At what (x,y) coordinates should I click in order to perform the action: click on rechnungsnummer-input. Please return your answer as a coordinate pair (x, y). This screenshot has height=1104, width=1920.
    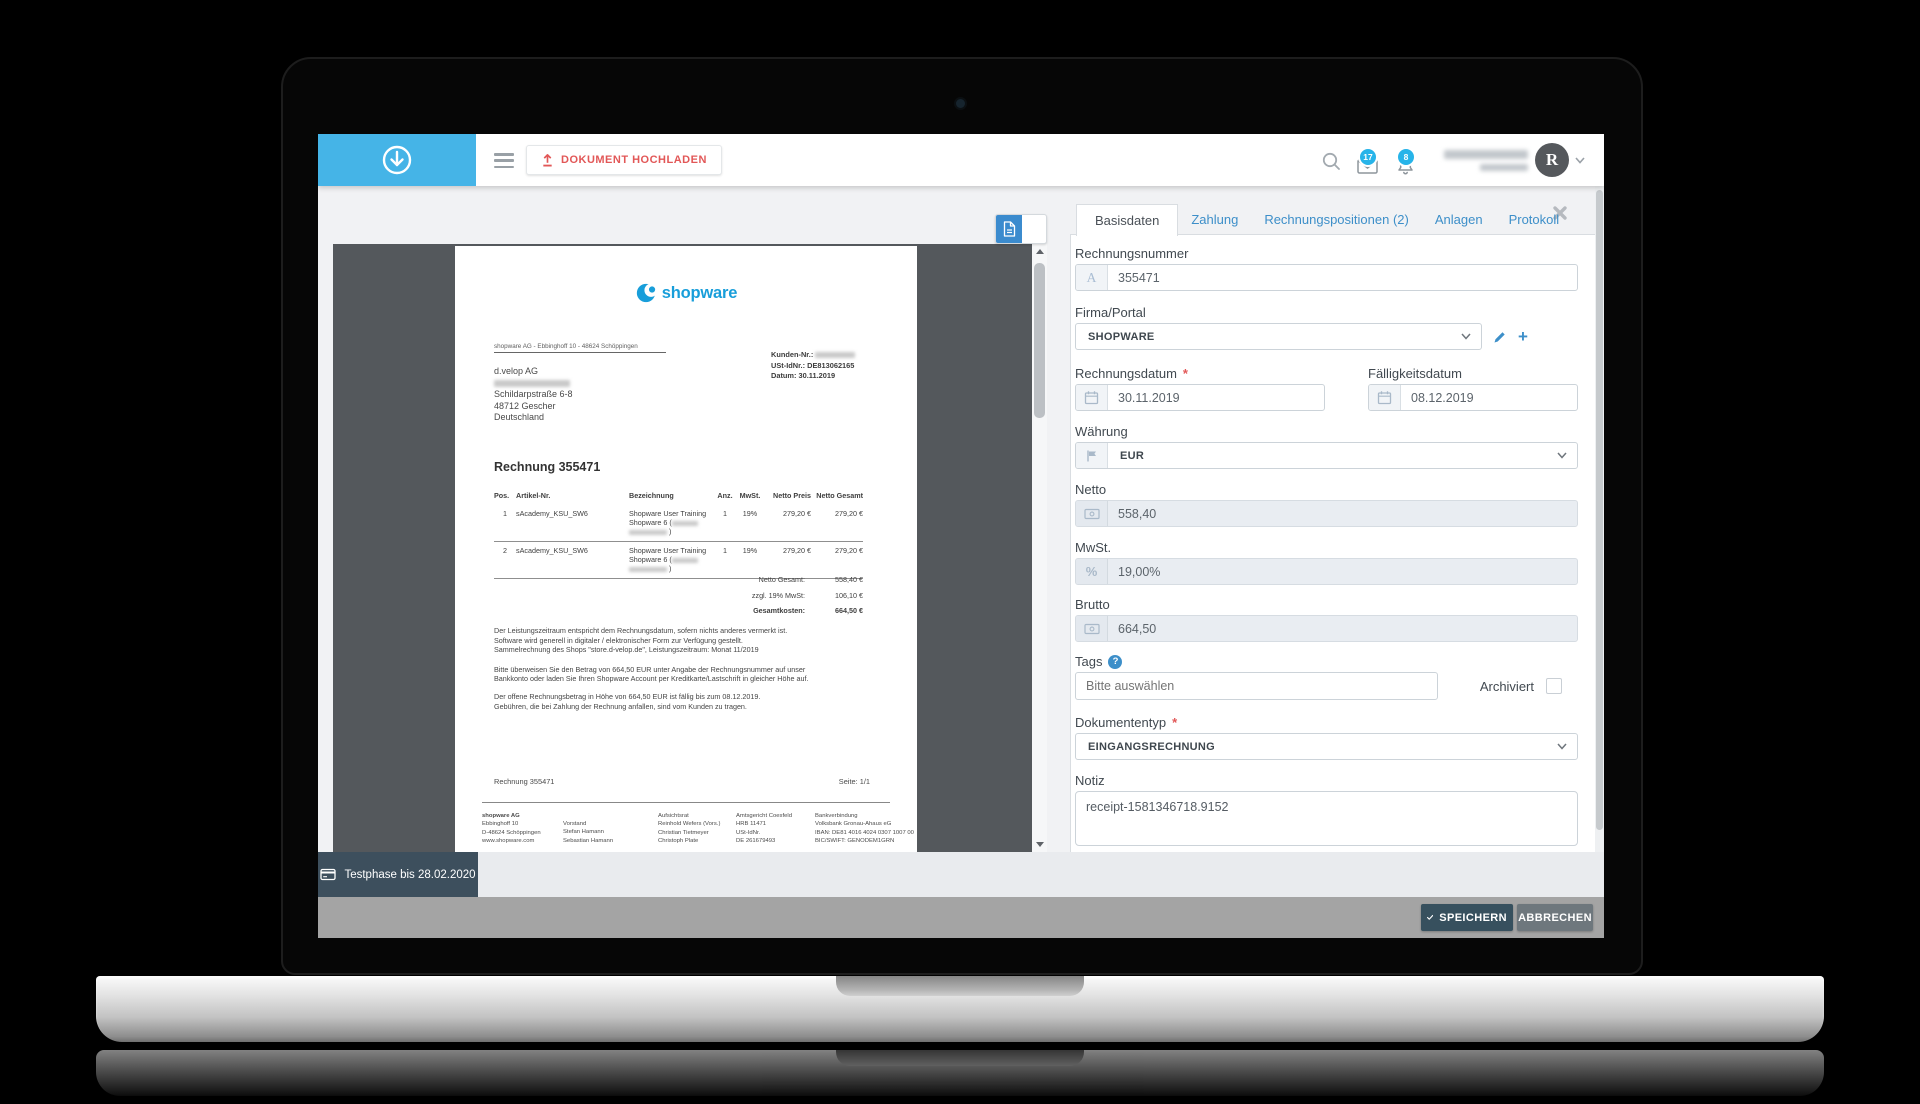
    Looking at the image, I should click on (1342, 277).